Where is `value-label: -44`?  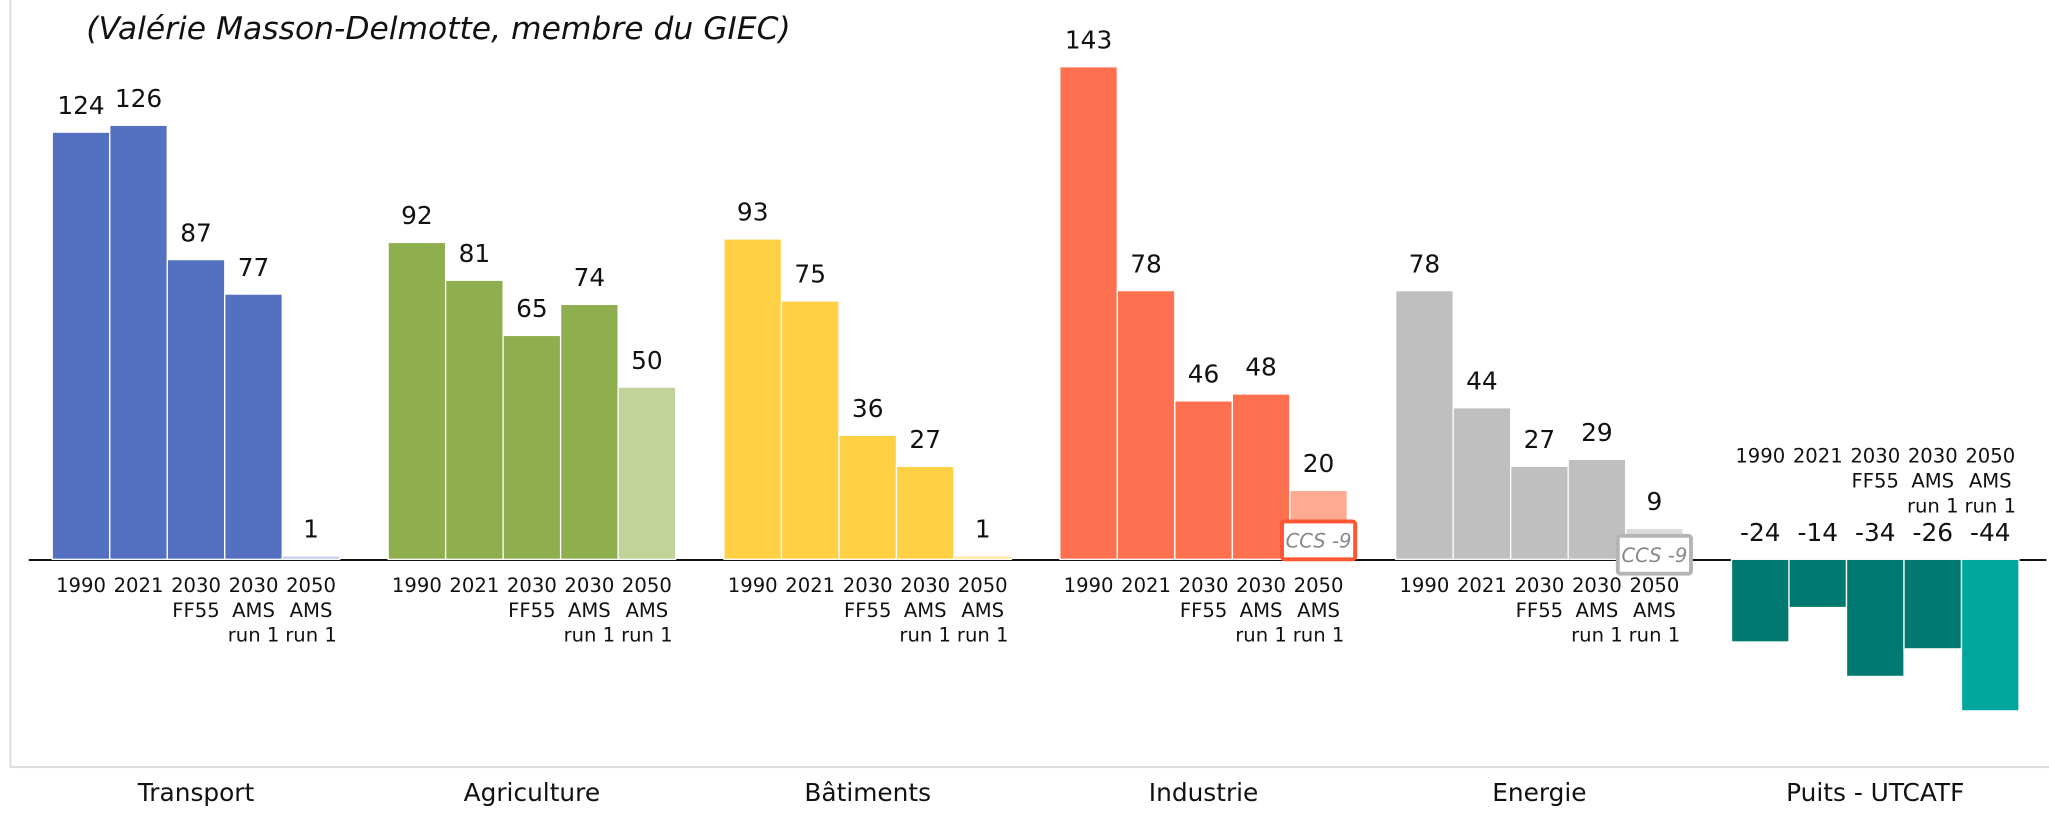 value-label: -44 is located at coordinates (1990, 532).